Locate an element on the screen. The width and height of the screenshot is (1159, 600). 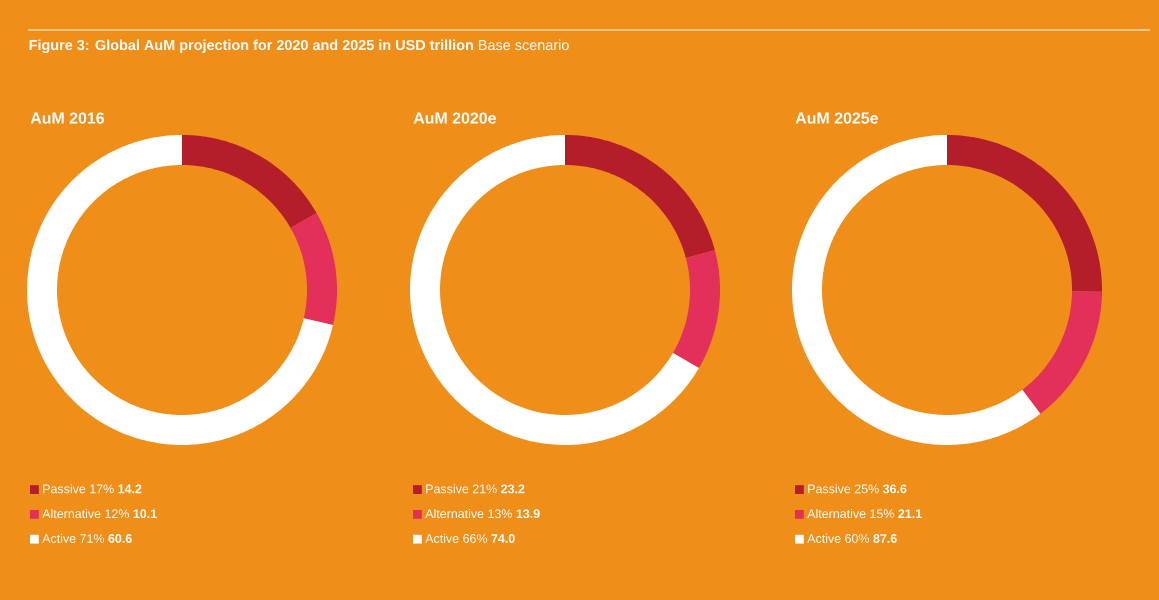
data-label: 71% 60.6 is located at coordinates (106, 538).